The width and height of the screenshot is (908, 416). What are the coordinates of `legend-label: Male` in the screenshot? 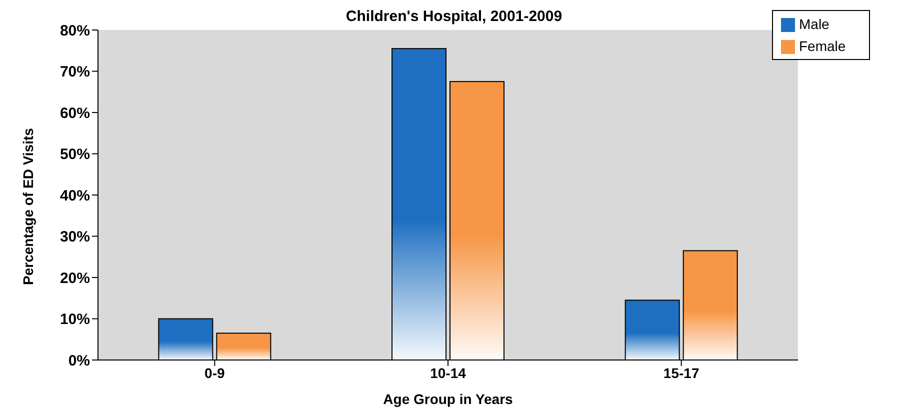 It's located at (814, 24).